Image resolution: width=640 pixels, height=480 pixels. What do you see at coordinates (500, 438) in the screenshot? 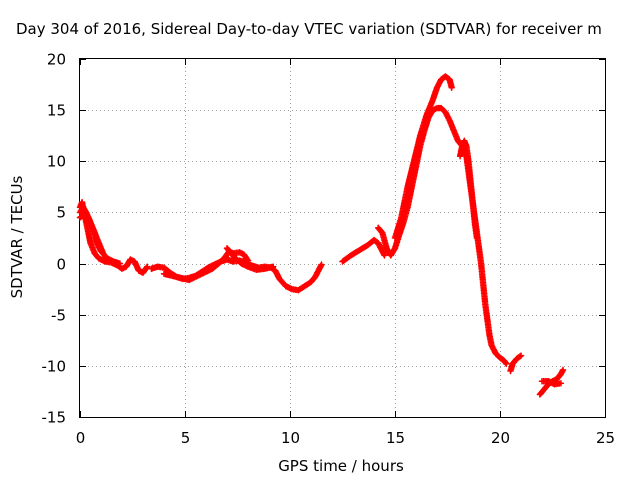
I see `x-tick-label: 20` at bounding box center [500, 438].